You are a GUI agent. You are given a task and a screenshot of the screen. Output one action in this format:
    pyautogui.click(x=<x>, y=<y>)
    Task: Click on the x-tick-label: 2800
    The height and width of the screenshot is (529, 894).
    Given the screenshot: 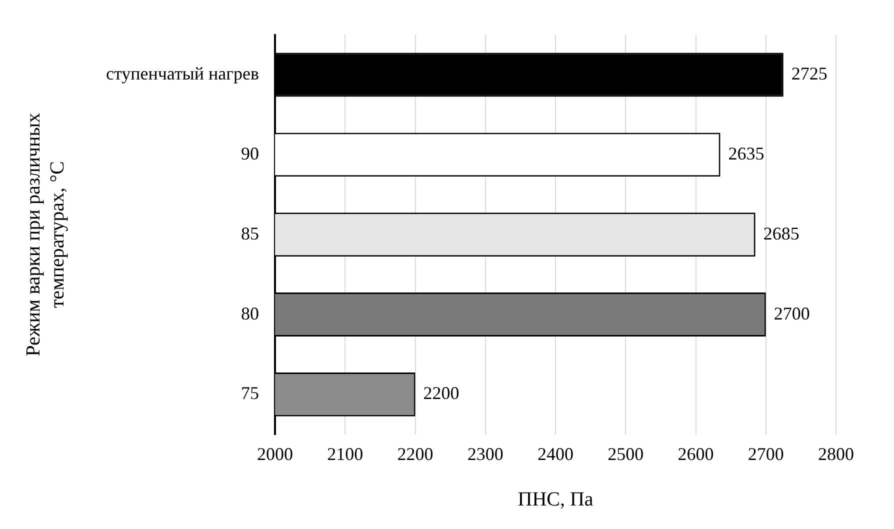 What is the action you would take?
    pyautogui.click(x=836, y=454)
    